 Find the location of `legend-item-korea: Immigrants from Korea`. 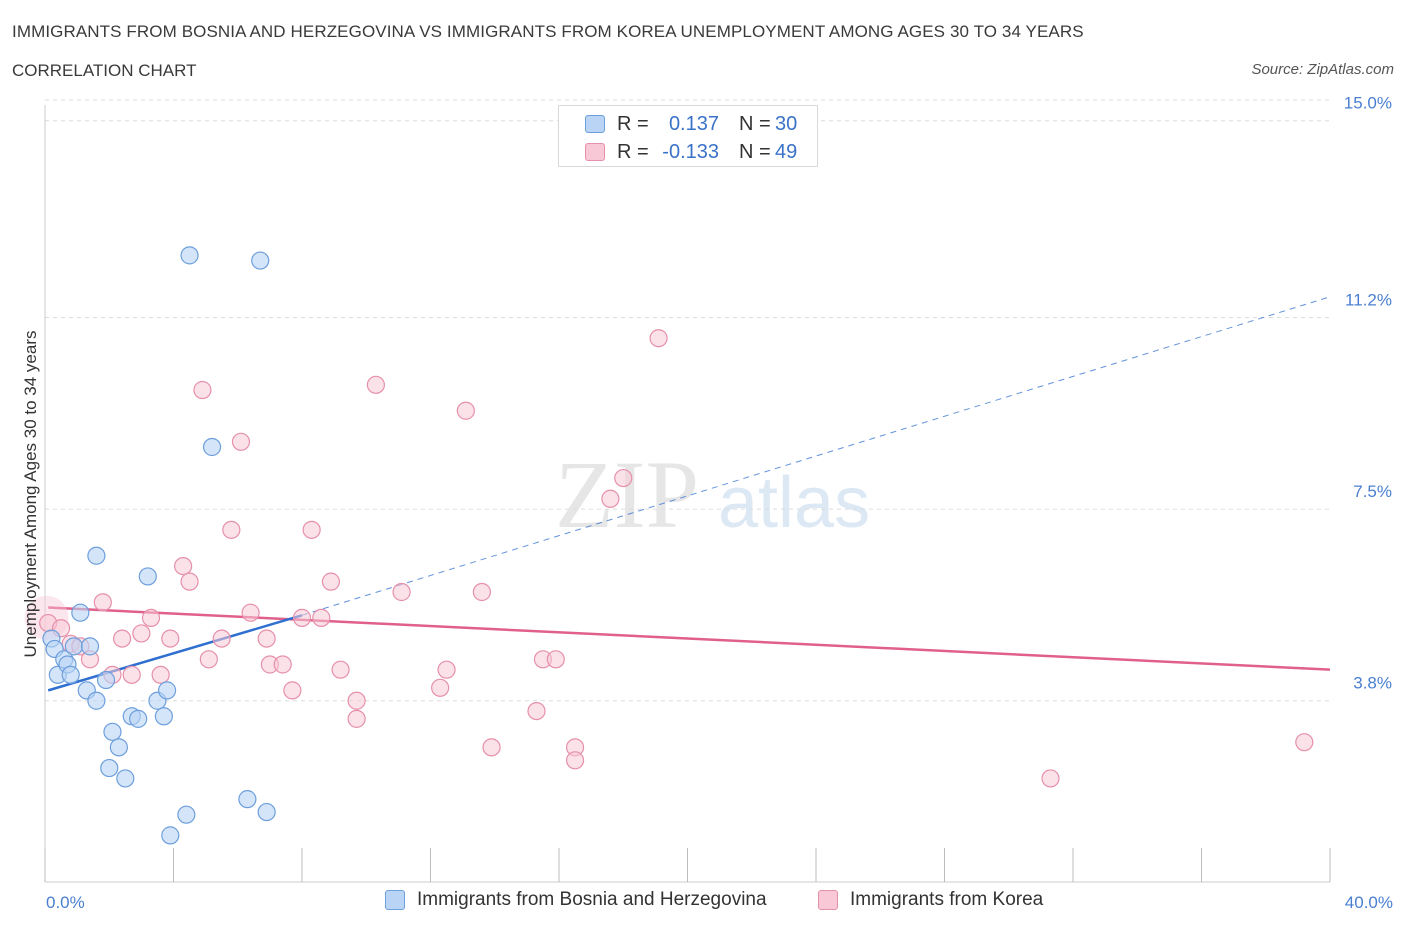

legend-item-korea: Immigrants from Korea is located at coordinates (930, 900).